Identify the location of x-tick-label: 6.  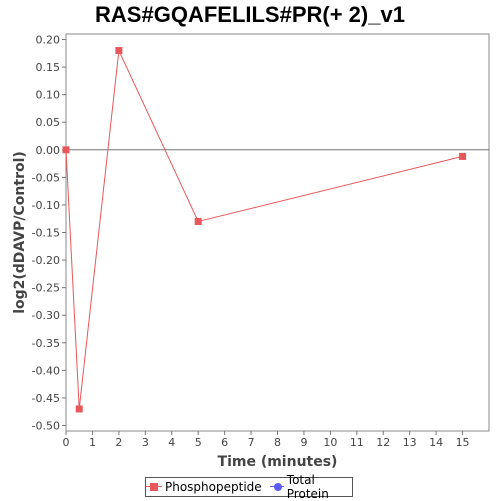
(224, 442).